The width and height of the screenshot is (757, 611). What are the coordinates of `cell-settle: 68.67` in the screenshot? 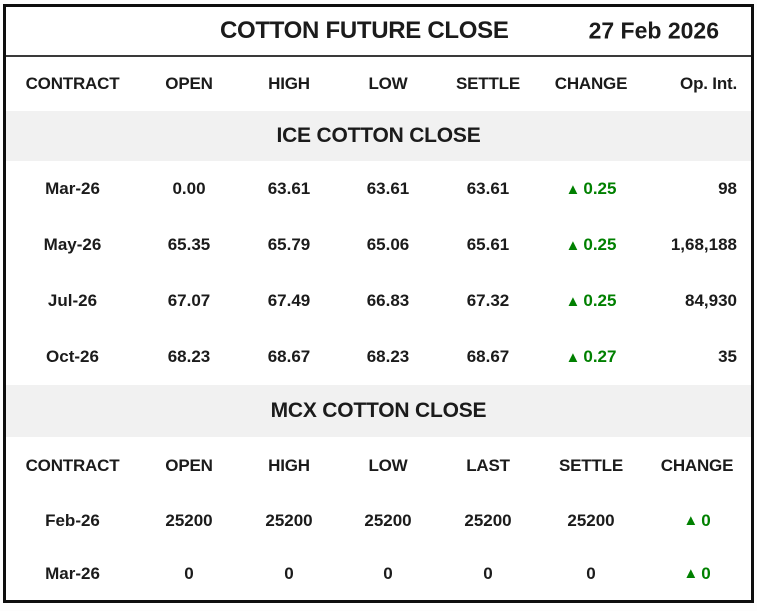 It's located at (488, 356).